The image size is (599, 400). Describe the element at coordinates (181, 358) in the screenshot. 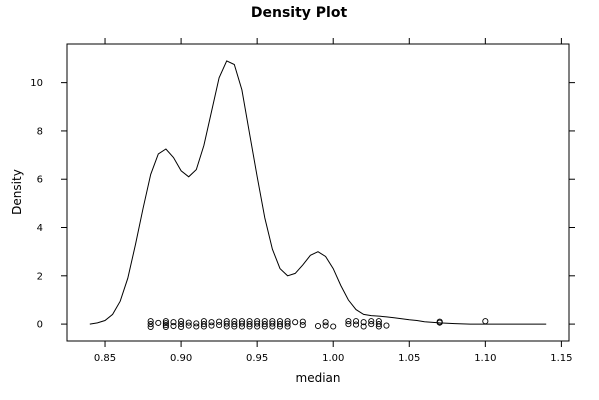

I see `x-tick-label: 0.90` at that location.